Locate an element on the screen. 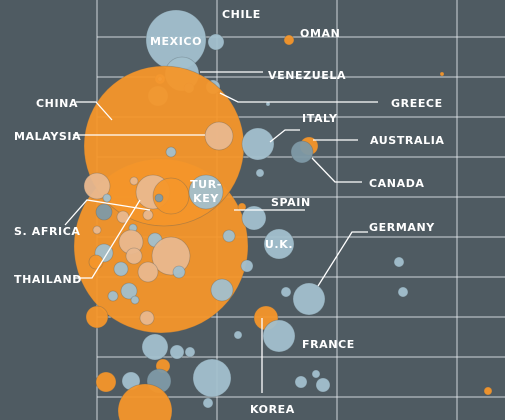  label-venezuela: VENEZUELA is located at coordinates (307, 75).